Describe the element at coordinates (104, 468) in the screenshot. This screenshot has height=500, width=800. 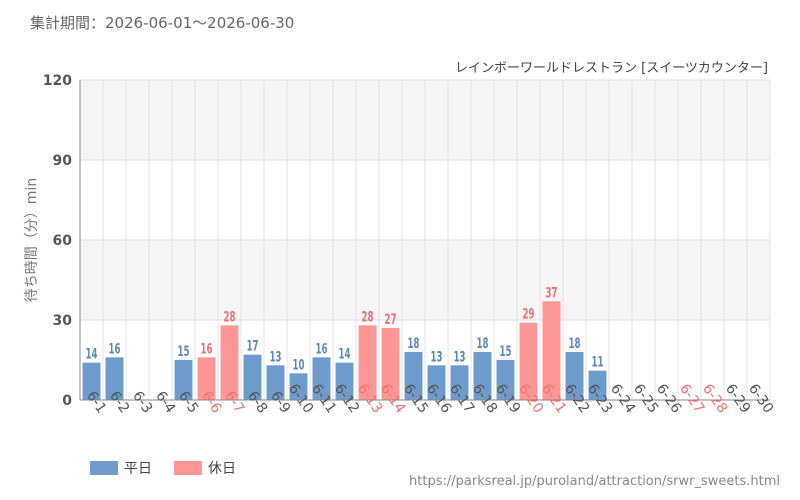
I see `legend-swatch-weekday` at that location.